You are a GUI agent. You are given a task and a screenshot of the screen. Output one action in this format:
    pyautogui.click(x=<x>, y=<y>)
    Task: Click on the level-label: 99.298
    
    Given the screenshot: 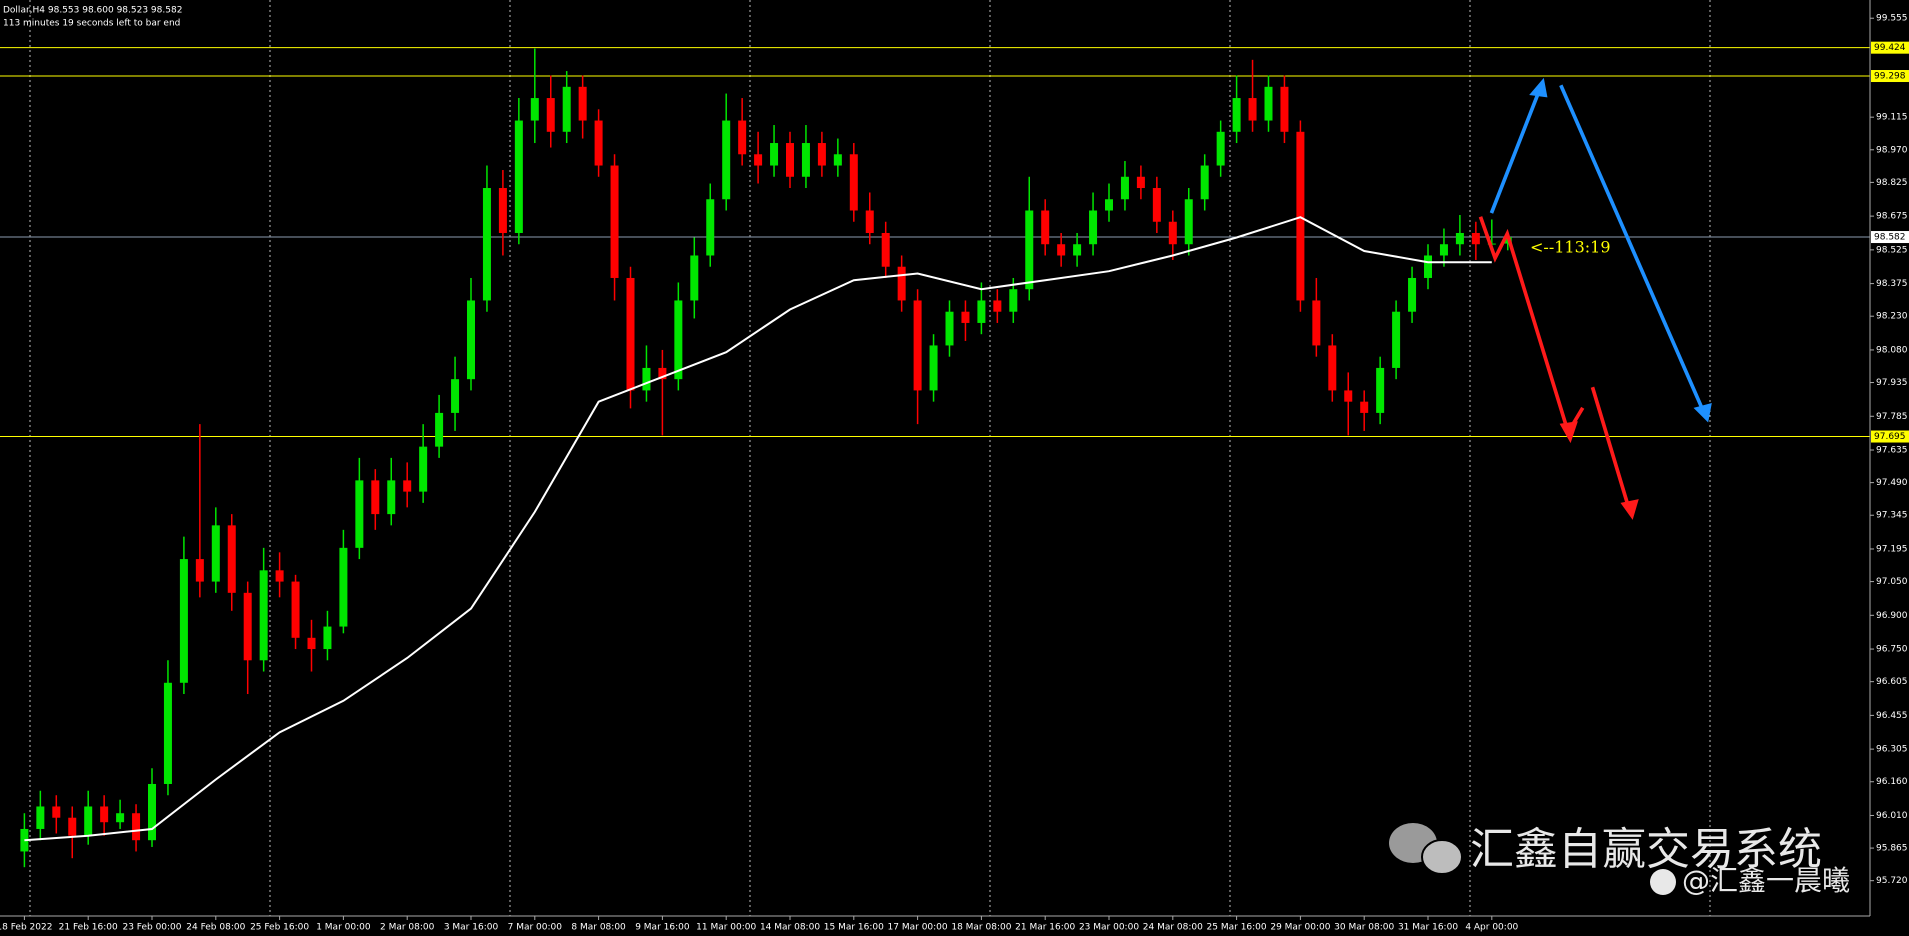 What is the action you would take?
    pyautogui.click(x=1890, y=77)
    